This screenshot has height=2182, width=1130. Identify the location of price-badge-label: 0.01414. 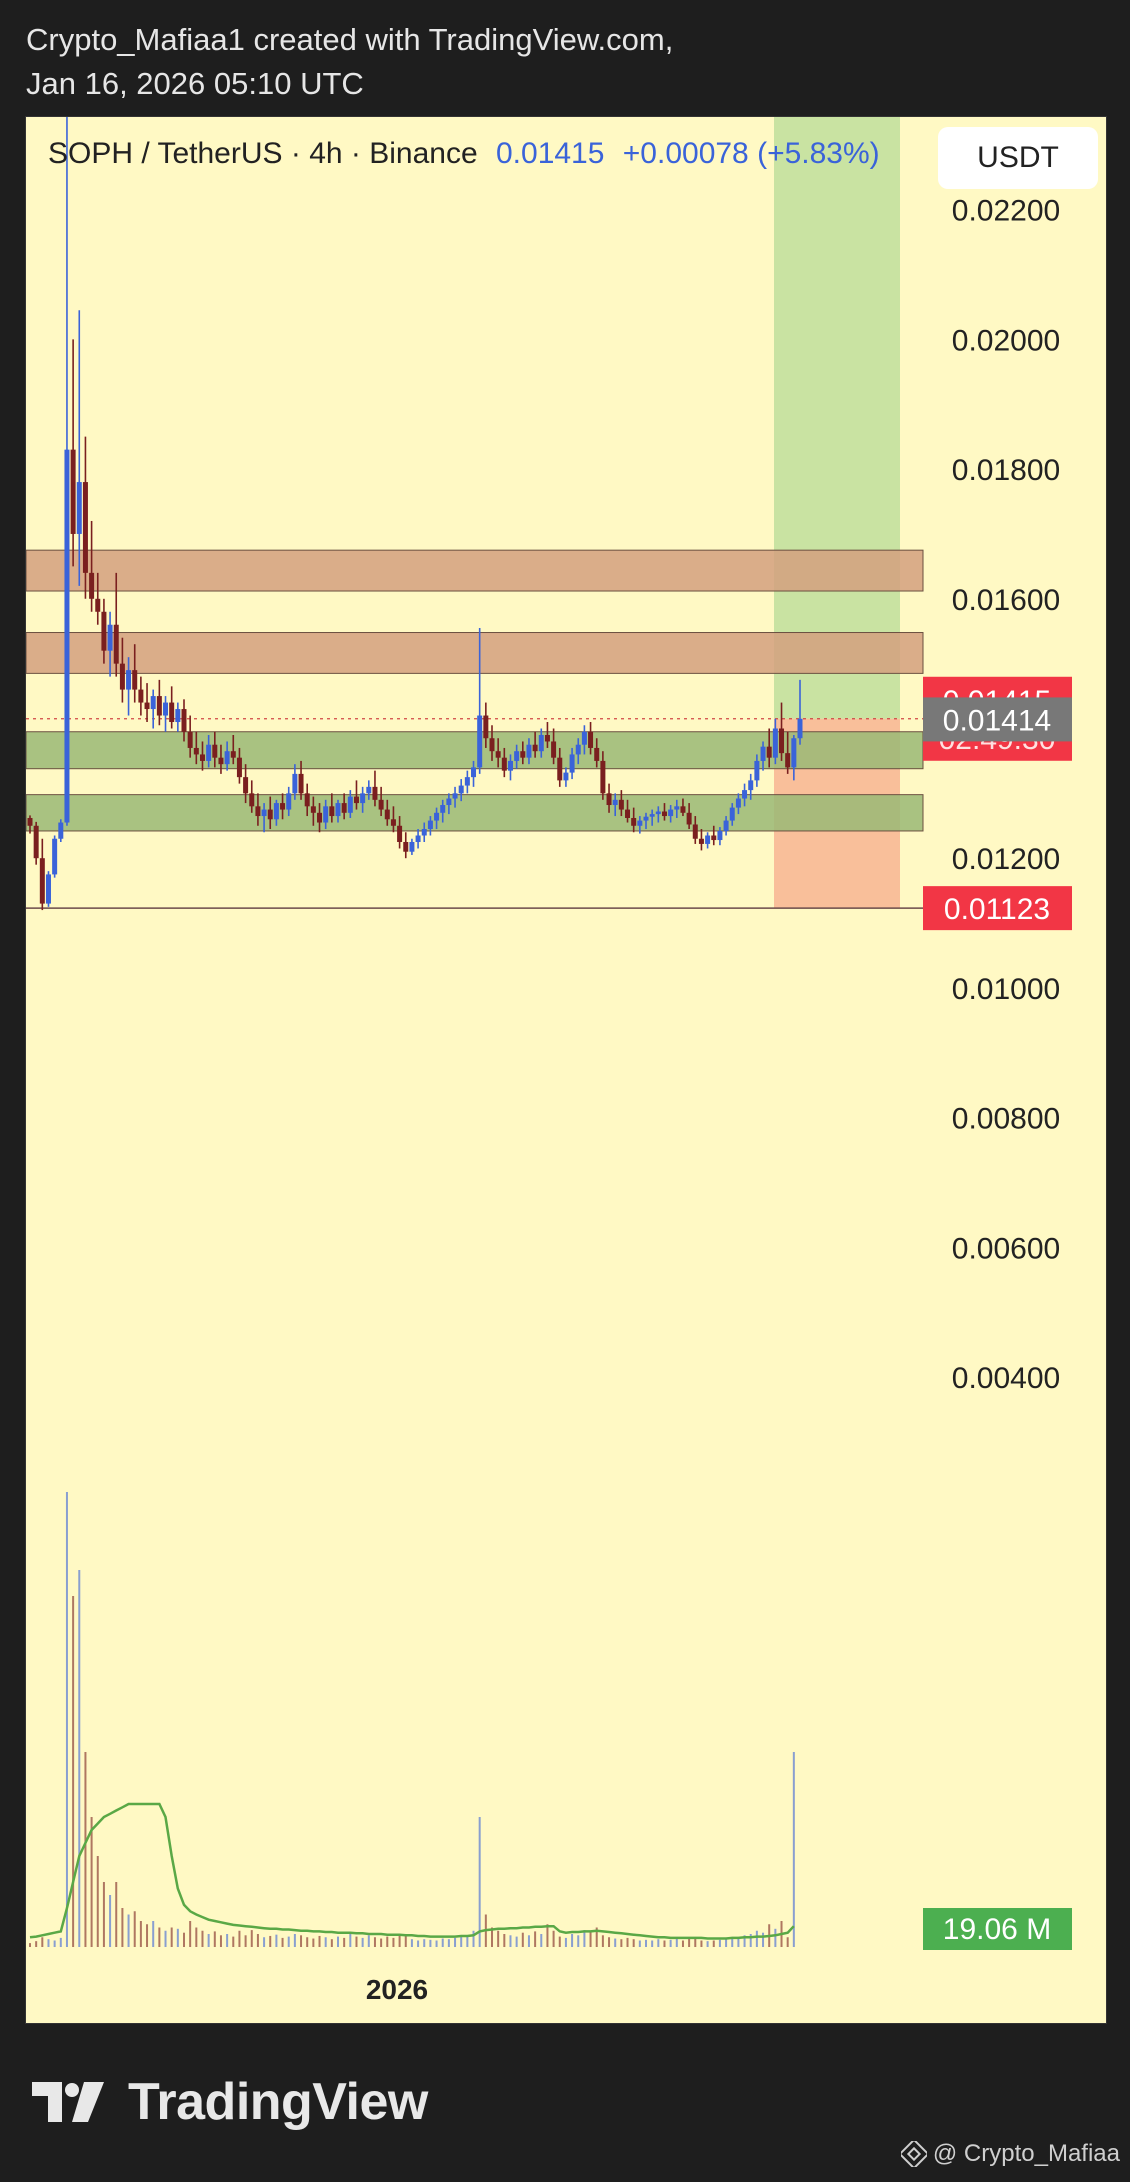
(997, 720).